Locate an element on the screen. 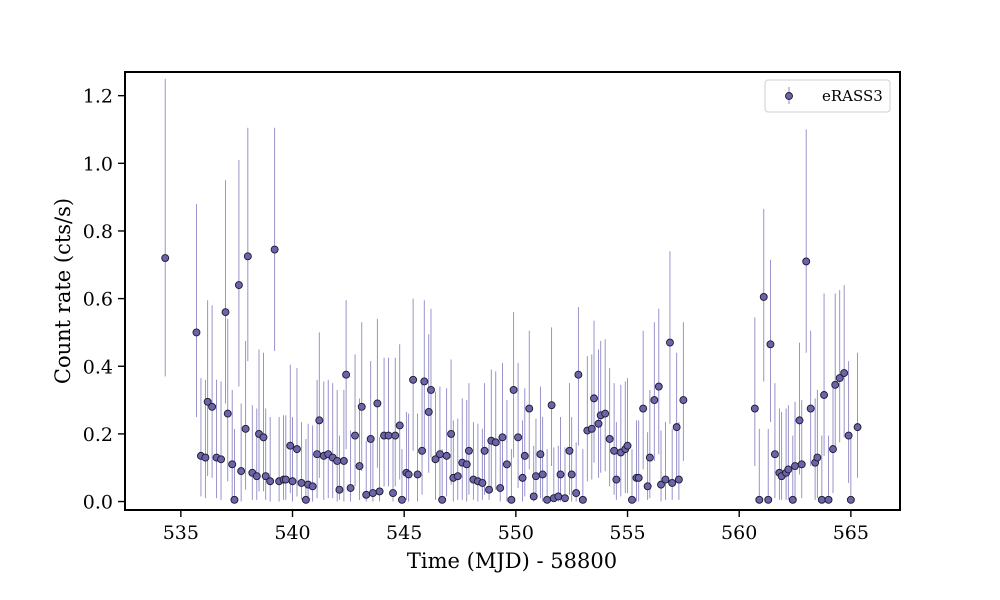 This screenshot has height=600, width=1000. legend: eRASS3 is located at coordinates (827, 96).